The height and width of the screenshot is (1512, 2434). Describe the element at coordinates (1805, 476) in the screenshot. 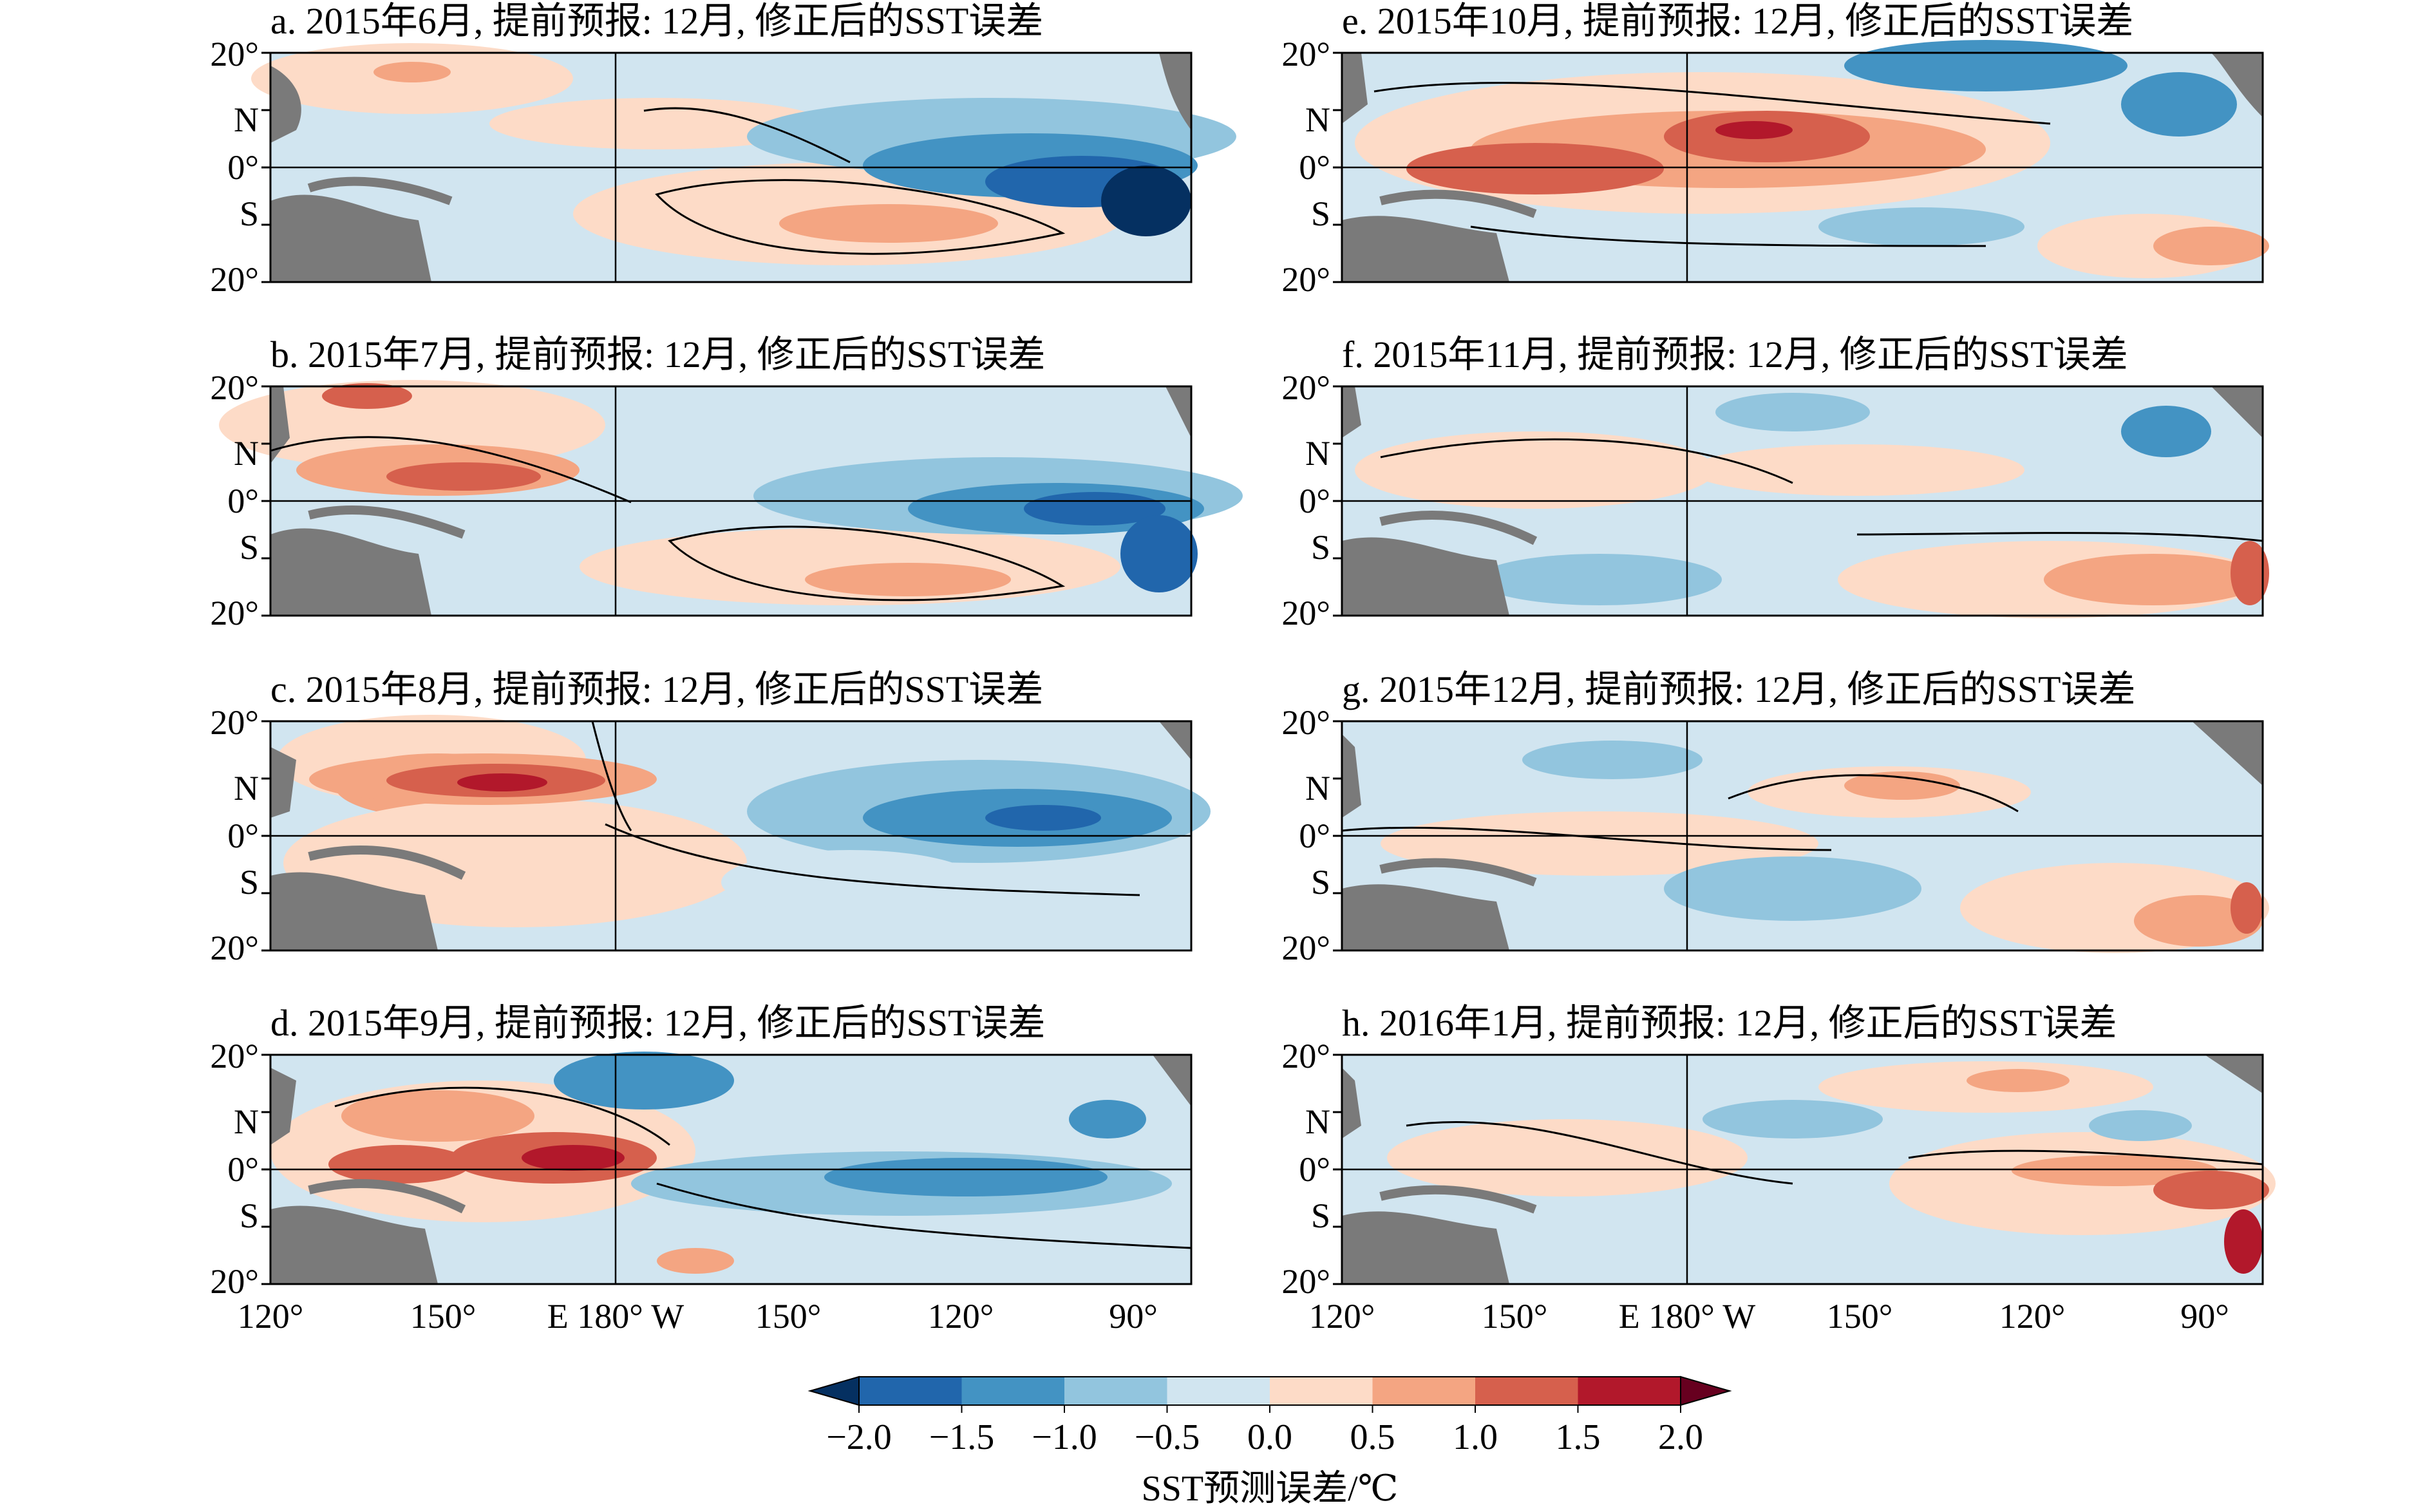

I see `panel-f: f. 2015年11月, 提前预报: 12月, 修正后的SST误差` at that location.